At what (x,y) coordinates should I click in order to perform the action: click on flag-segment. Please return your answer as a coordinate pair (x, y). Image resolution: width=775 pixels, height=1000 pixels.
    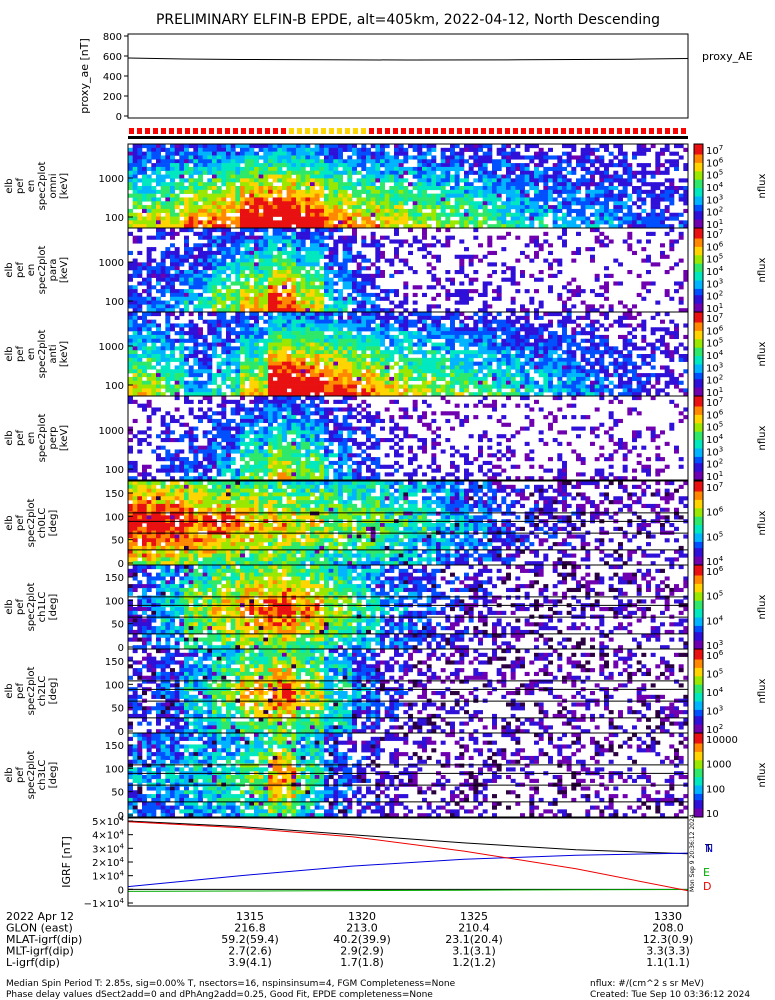
    Looking at the image, I should click on (355, 131).